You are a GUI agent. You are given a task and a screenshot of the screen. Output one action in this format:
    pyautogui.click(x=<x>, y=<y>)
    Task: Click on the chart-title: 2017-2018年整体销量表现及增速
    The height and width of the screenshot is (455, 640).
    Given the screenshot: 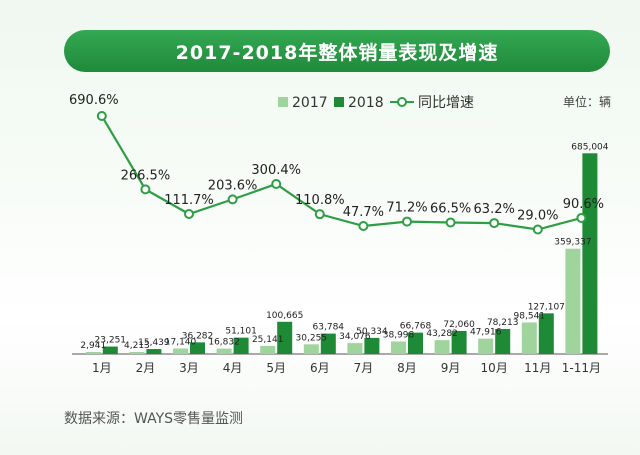 What is the action you would take?
    pyautogui.click(x=337, y=52)
    